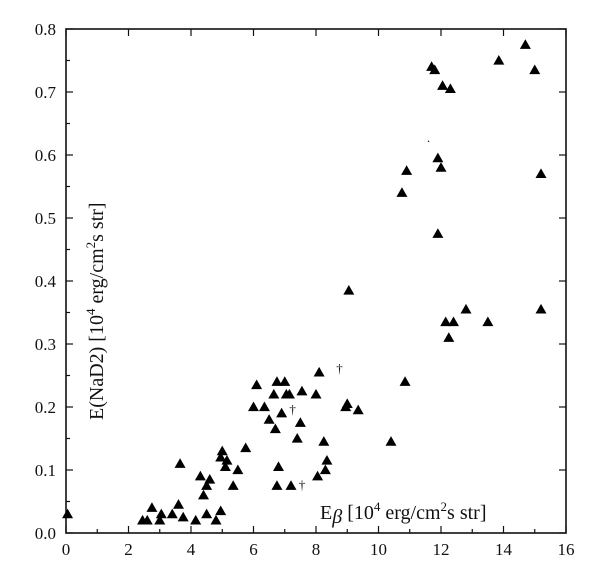 The width and height of the screenshot is (593, 576). Describe the element at coordinates (191, 549) in the screenshot. I see `x-tick-label: 4` at that location.